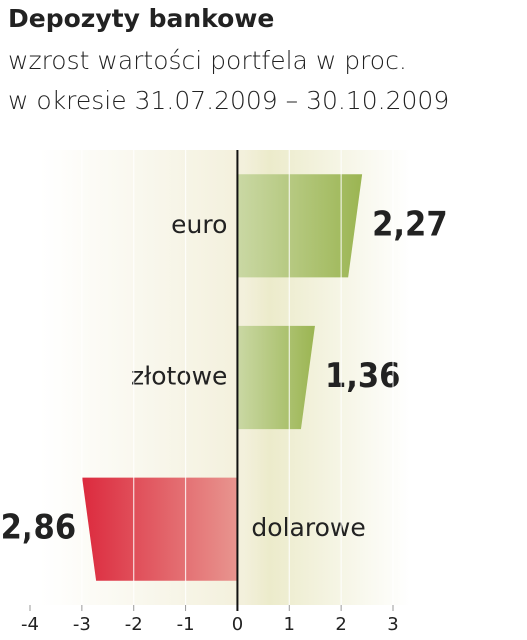  I want to click on category-label: dolarowe, so click(308, 527).